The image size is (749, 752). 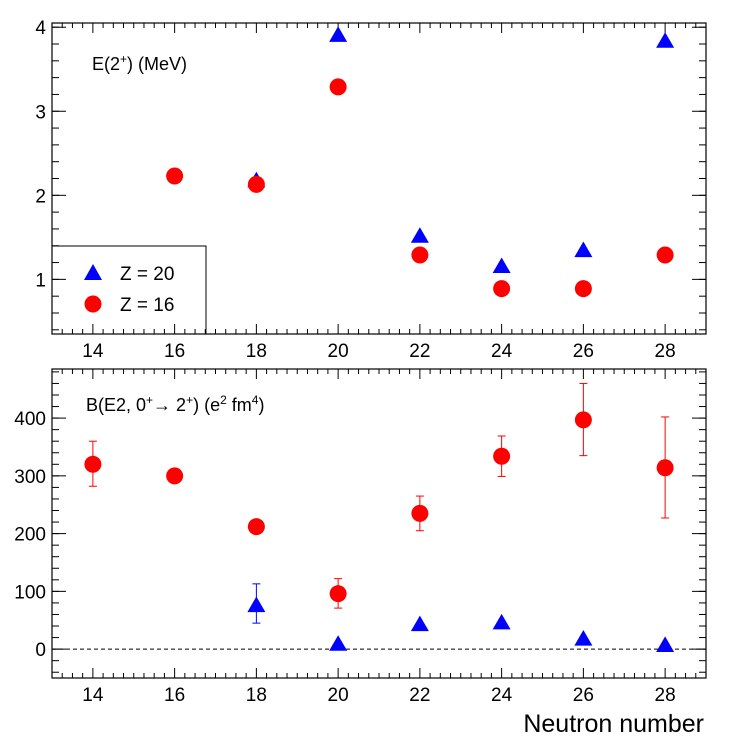 I want to click on be2-panel-label: B(E2, 0+→ 2+) (e2 fm4), so click(x=175, y=404).